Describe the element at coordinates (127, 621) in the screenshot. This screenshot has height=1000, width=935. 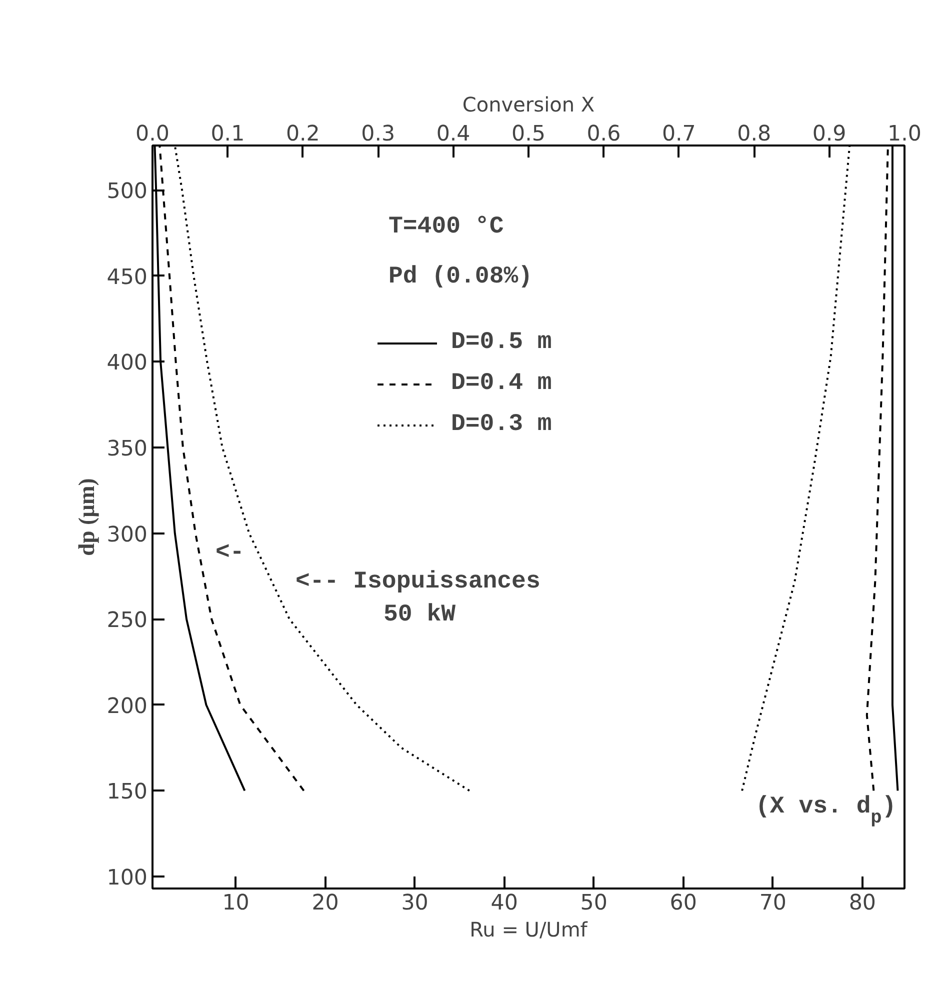
I see `y-tick-label: 250` at that location.